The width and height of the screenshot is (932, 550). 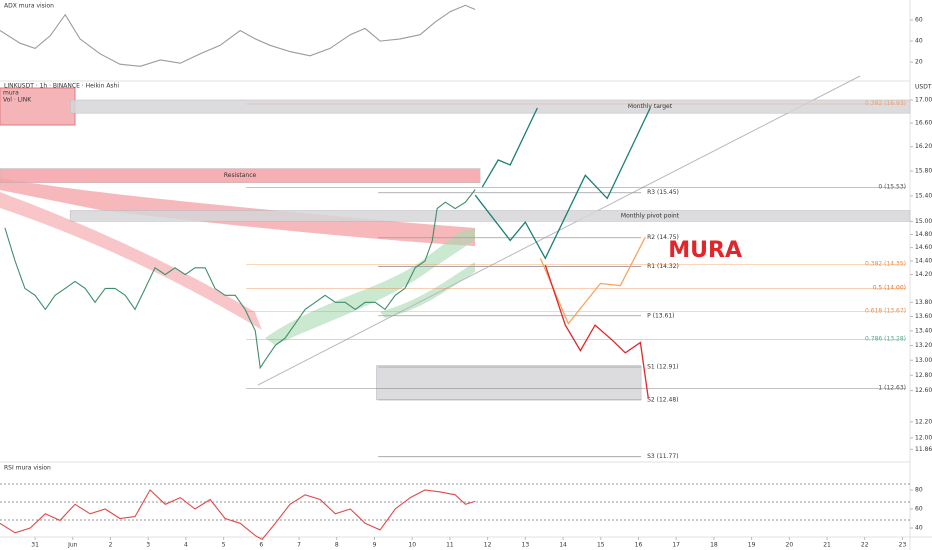 What do you see at coordinates (676, 545) in the screenshot?
I see `x-tick-label: 17` at bounding box center [676, 545].